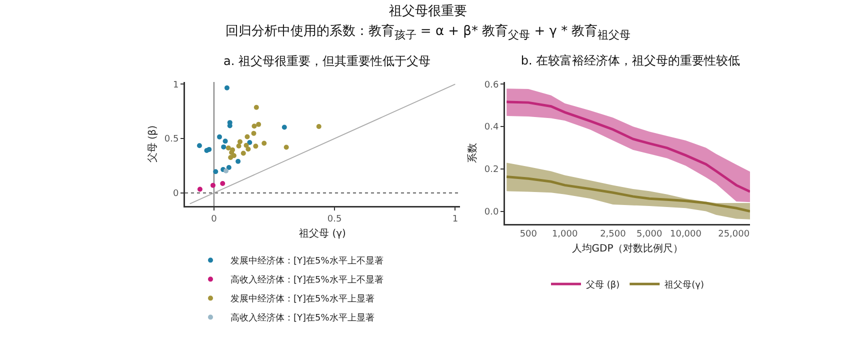 This screenshot has height=344, width=856. I want to click on y-tick-label: 0.2, so click(491, 170).